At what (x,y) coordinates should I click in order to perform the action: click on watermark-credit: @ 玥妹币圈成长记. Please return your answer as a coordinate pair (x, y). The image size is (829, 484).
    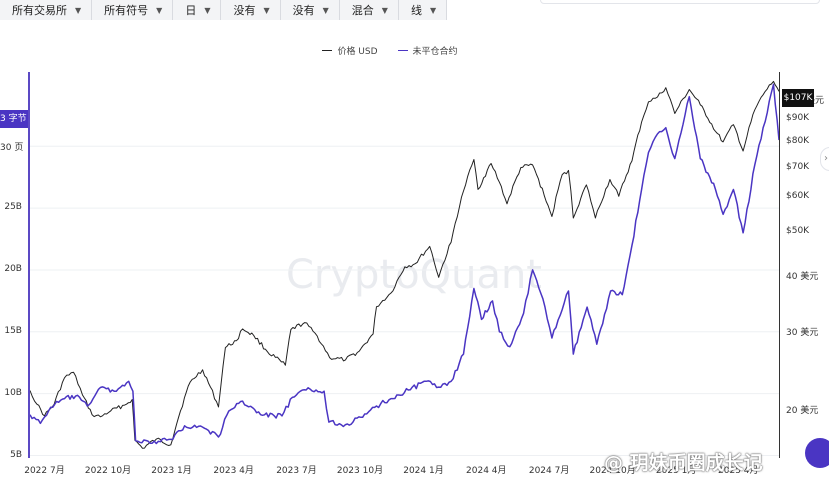
    Looking at the image, I should click on (683, 461).